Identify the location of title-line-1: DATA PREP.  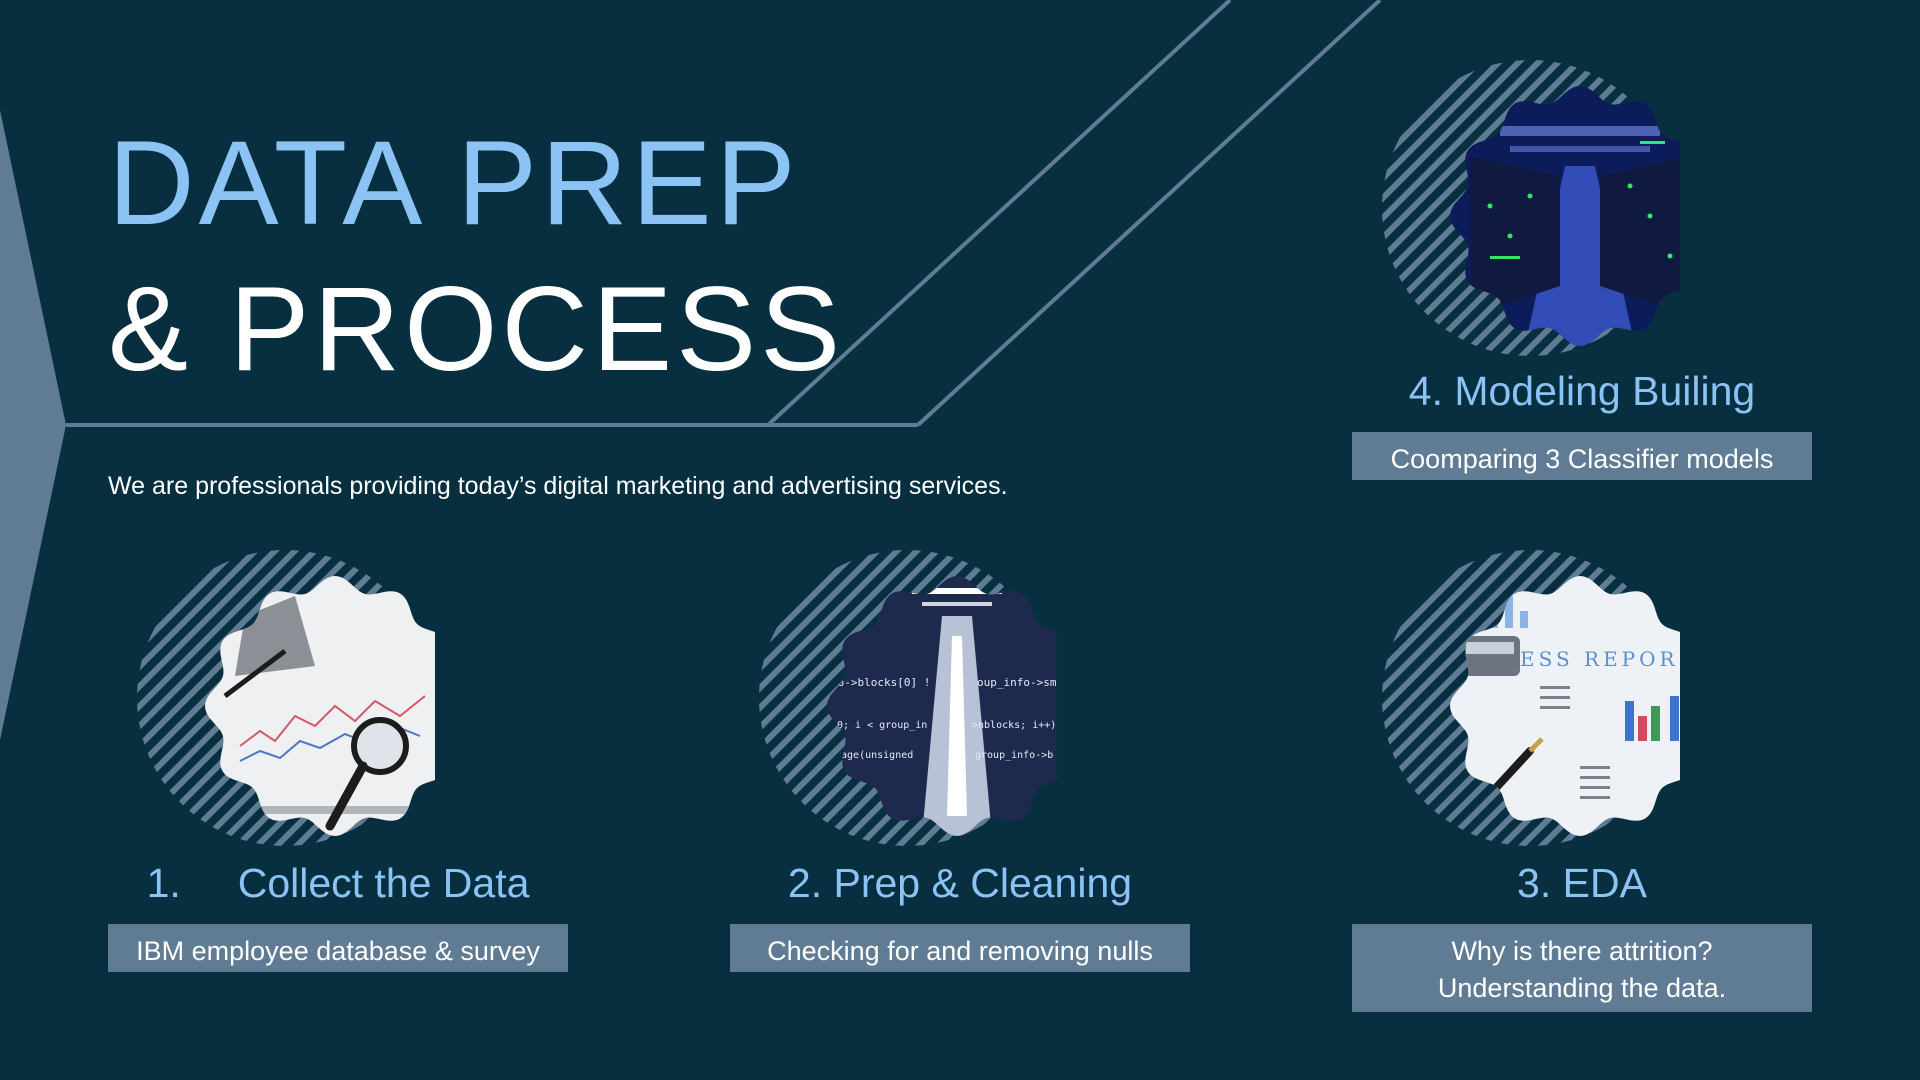
(454, 183).